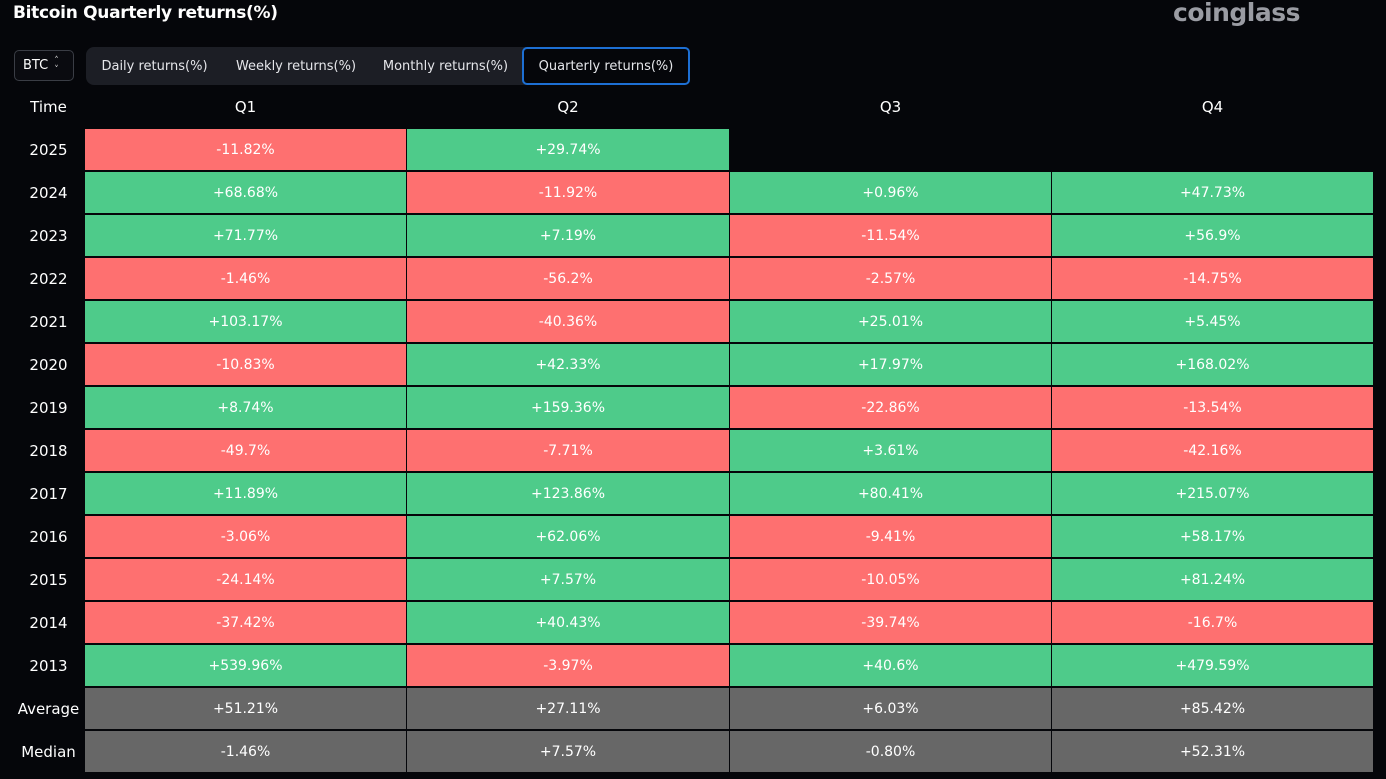 The image size is (1386, 779). What do you see at coordinates (890, 450) in the screenshot?
I see `return-cell: +3.61%` at bounding box center [890, 450].